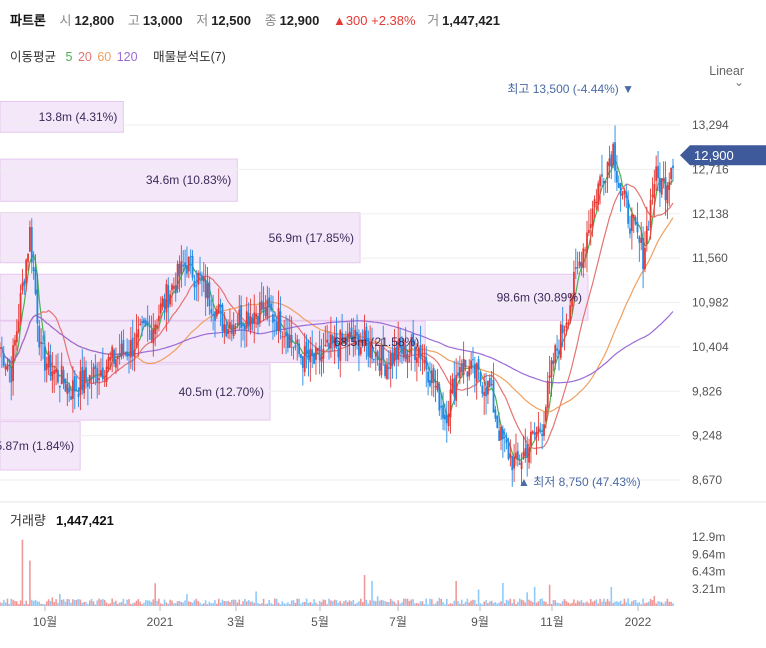 The height and width of the screenshot is (648, 766). What do you see at coordinates (710, 258) in the screenshot?
I see `price-tick-label: 11,560` at bounding box center [710, 258].